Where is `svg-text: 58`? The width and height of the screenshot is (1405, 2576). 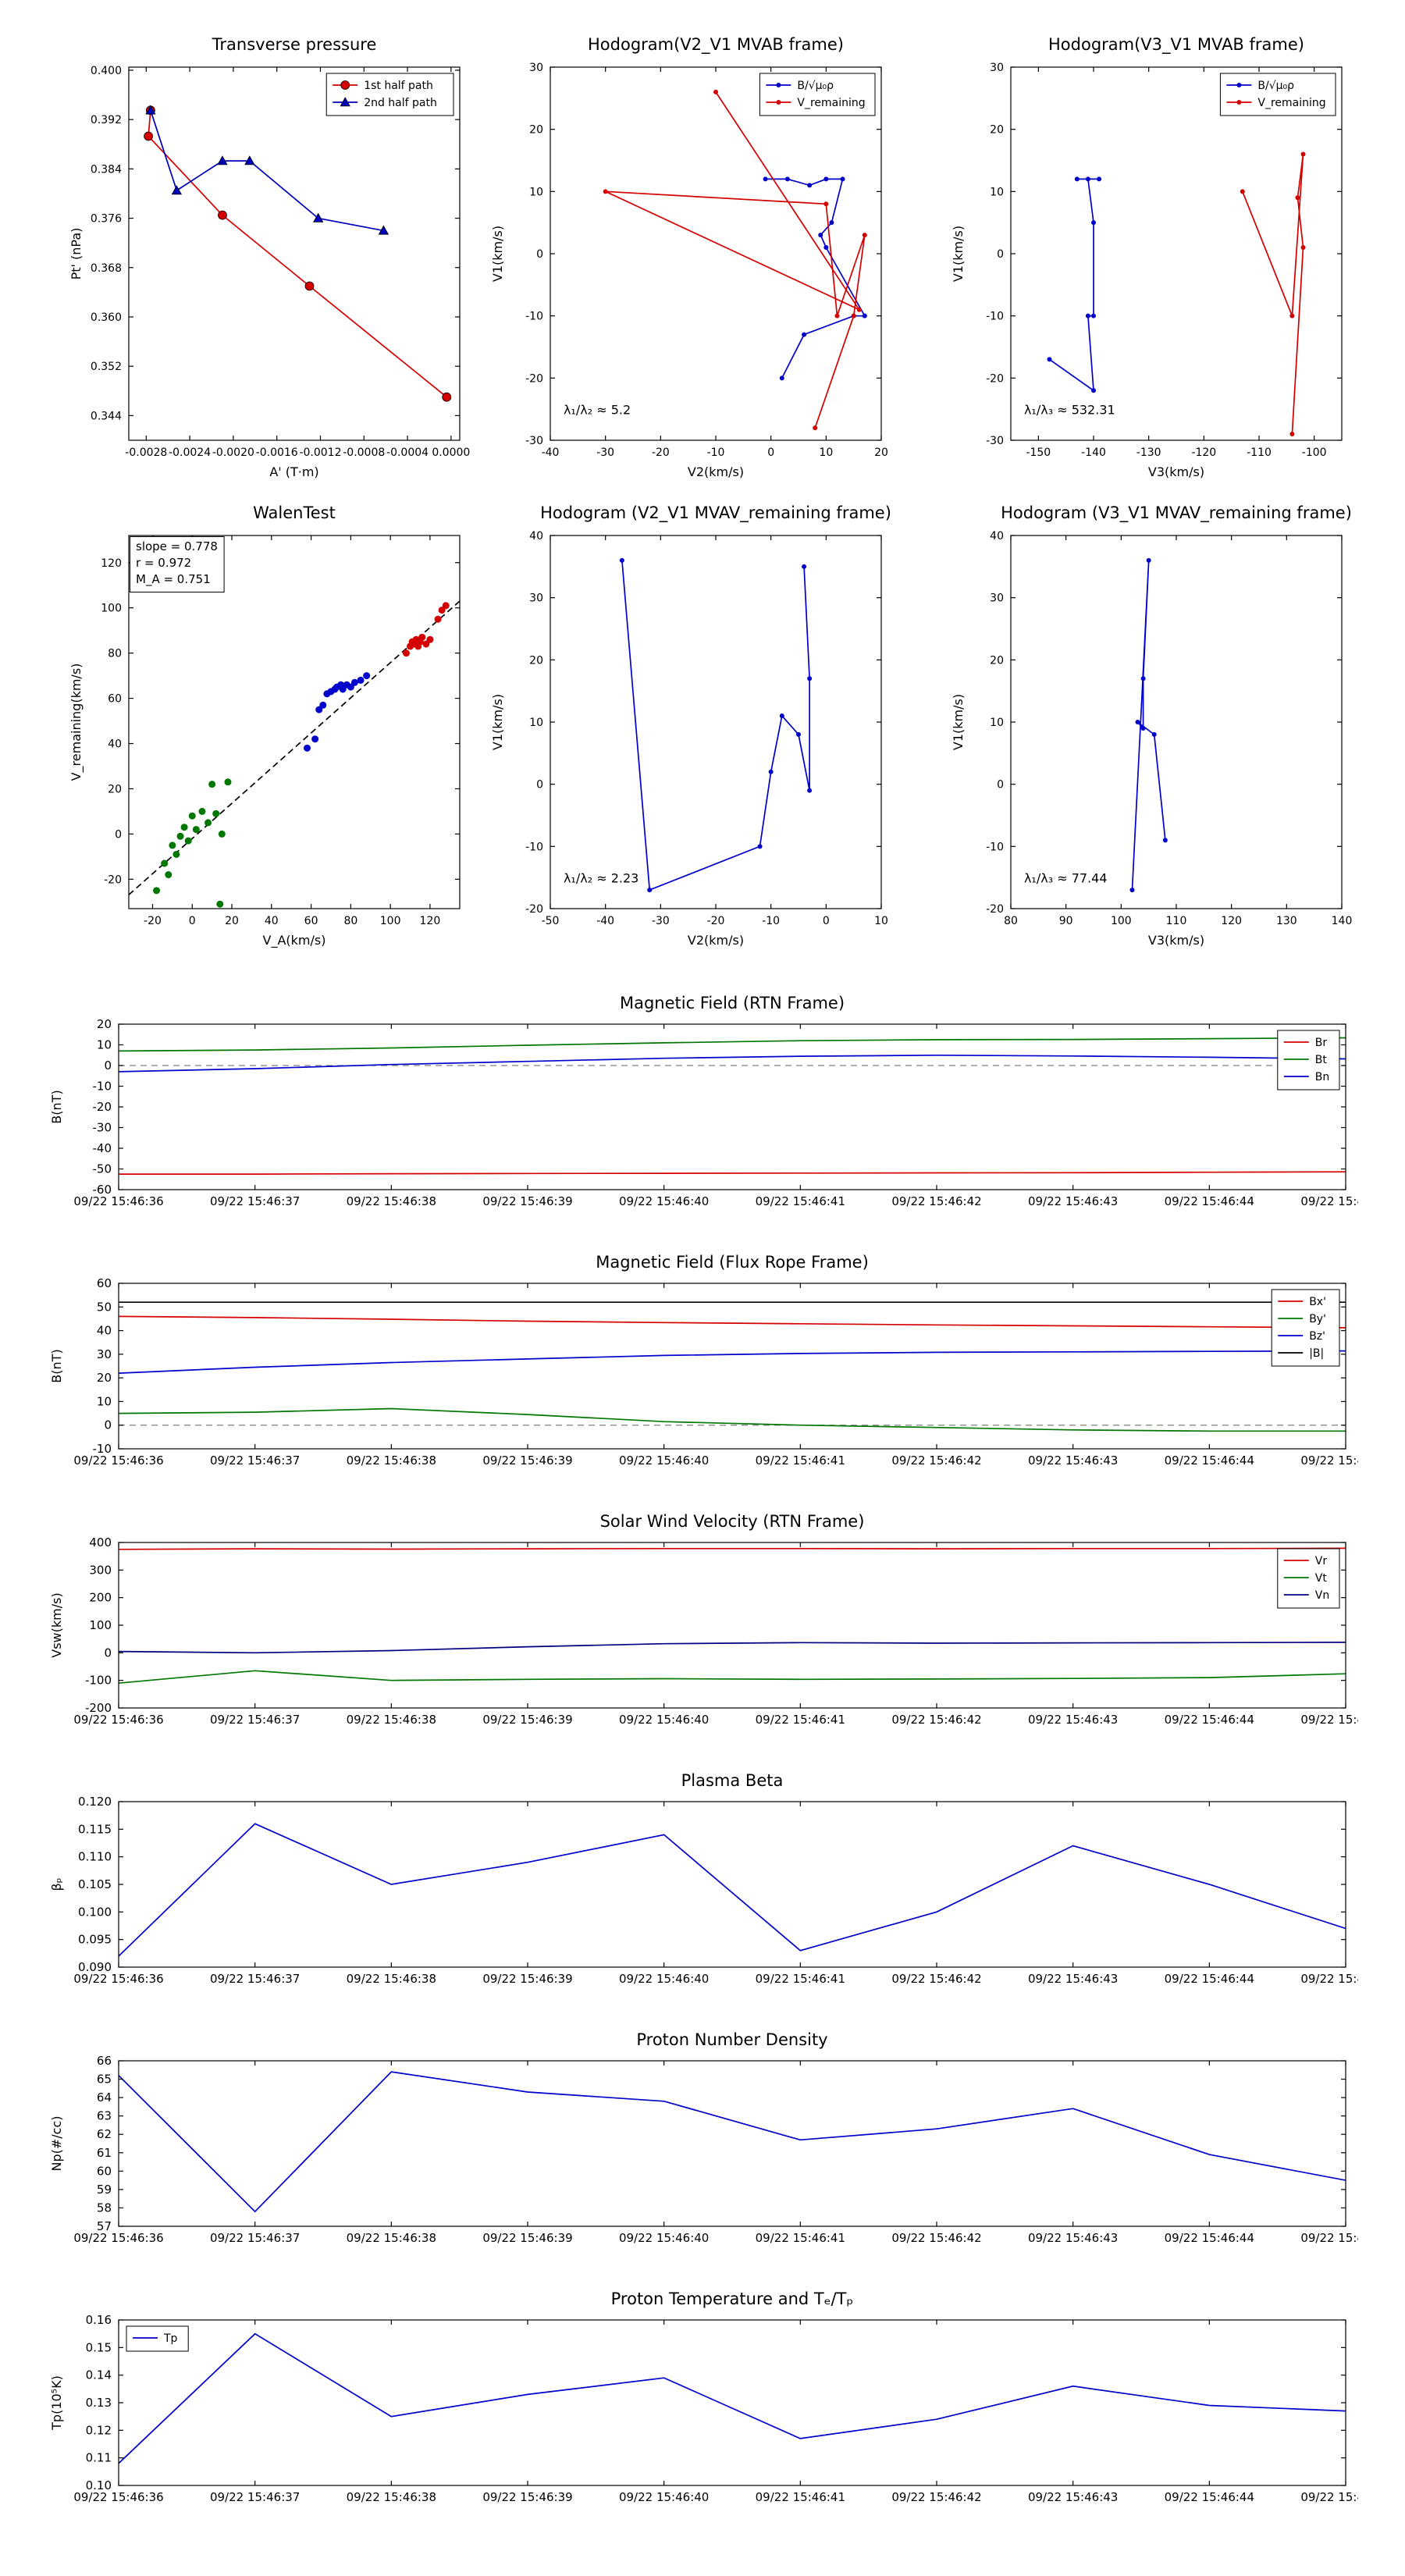 svg-text: 58 is located at coordinates (104, 2208).